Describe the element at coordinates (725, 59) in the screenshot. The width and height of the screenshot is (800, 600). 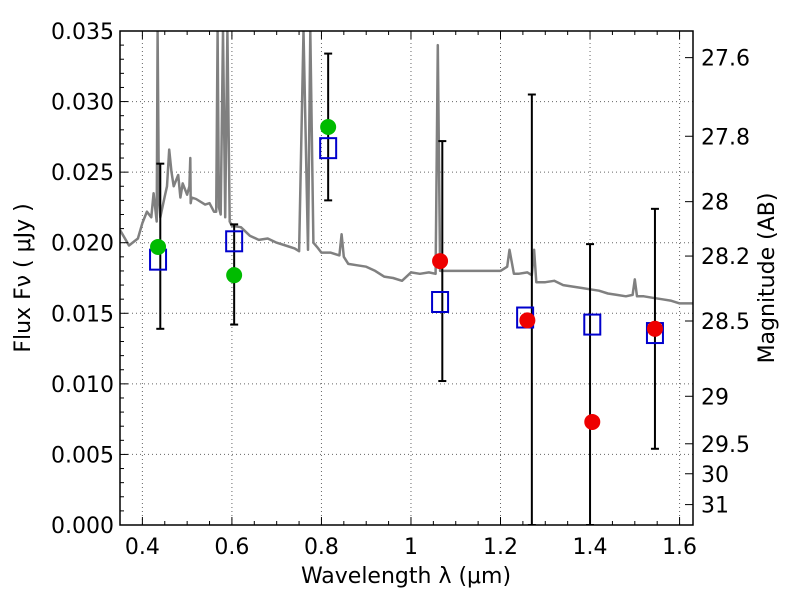
I see `right-tick-label: 27.6` at that location.